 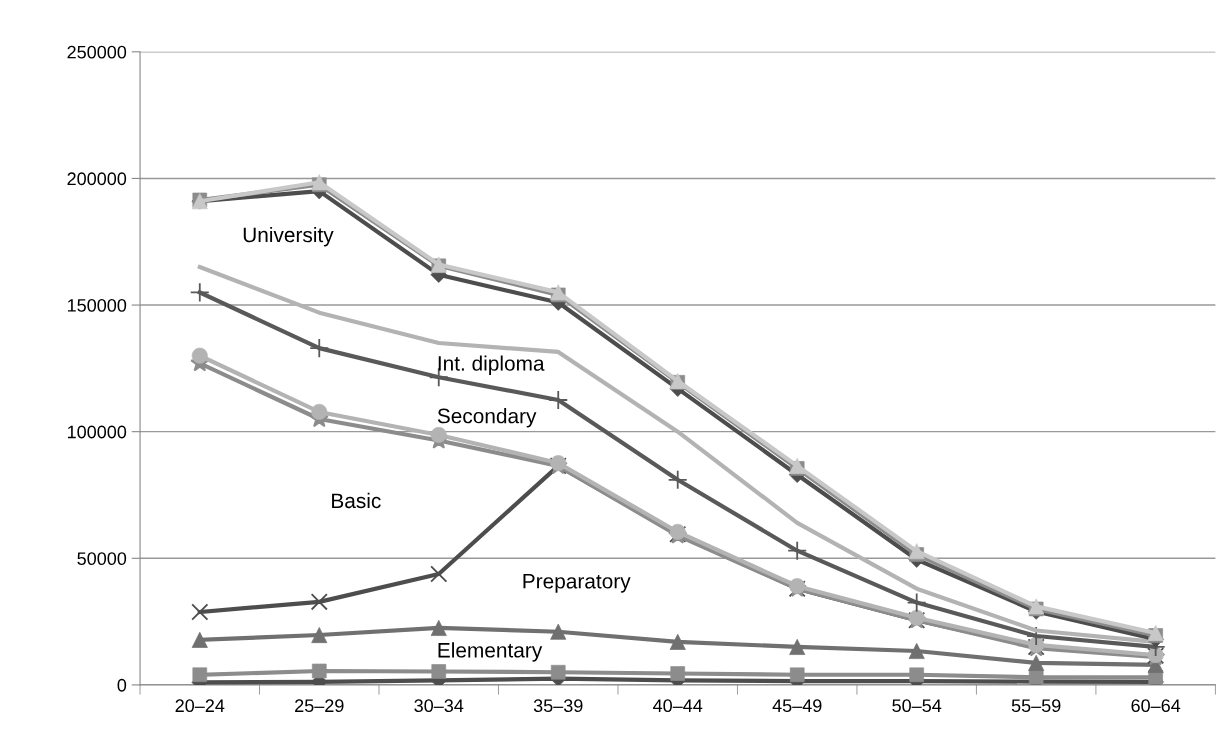 What do you see at coordinates (288, 236) in the screenshot?
I see `annotation: University` at bounding box center [288, 236].